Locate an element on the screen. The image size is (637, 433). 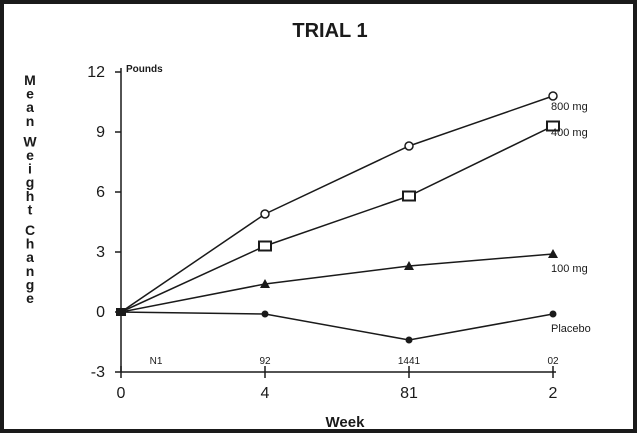
y-axis-label-char-5: e is located at coordinates (30, 155).